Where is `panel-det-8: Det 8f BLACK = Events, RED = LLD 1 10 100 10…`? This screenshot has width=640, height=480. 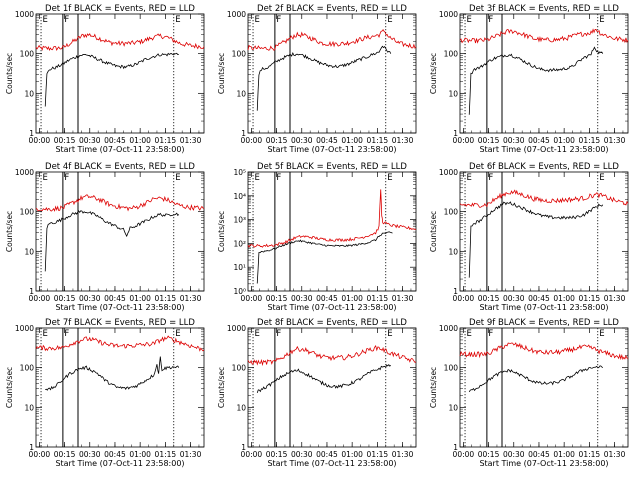 panel-det-8: Det 8f BLACK = Events, RED = LLD 1 10 100 10… is located at coordinates (317, 393).